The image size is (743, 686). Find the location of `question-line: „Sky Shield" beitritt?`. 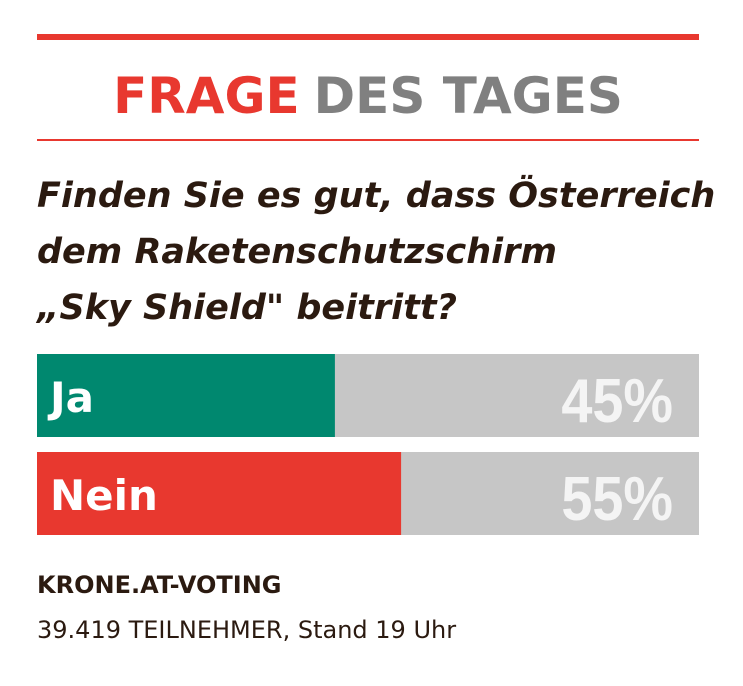

question-line: „Sky Shield" beitritt? is located at coordinates (246, 308).